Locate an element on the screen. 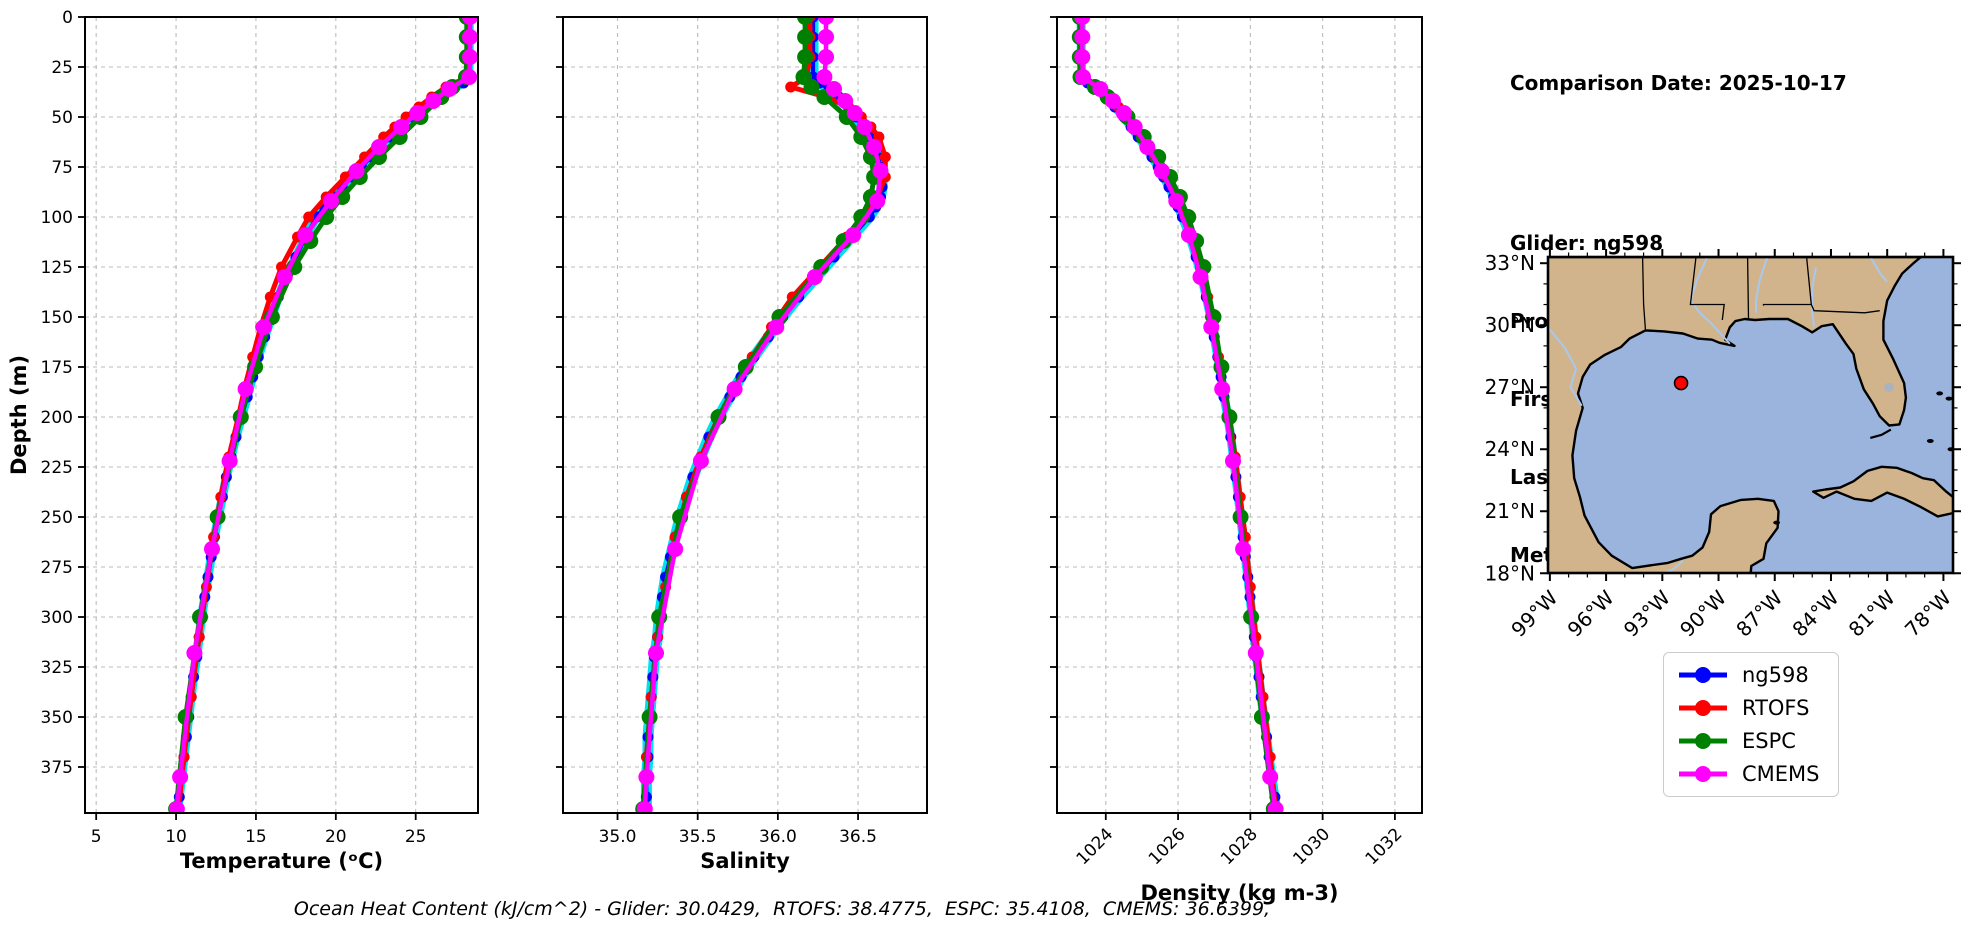  svg-text: 1032 is located at coordinates (1384, 846).